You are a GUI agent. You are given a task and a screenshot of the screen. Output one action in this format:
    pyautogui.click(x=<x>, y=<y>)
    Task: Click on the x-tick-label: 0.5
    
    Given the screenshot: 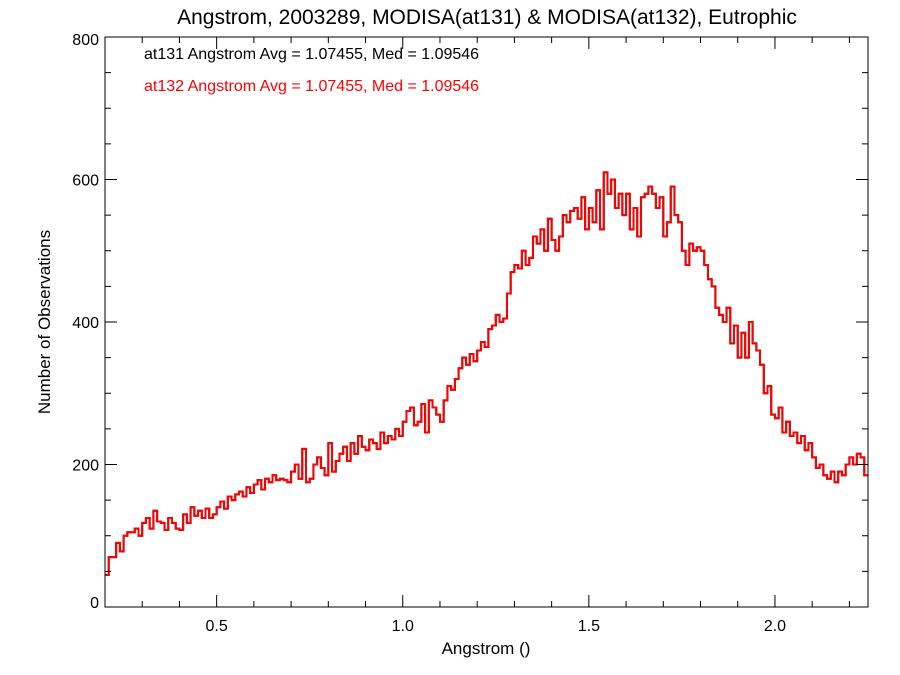 What is the action you would take?
    pyautogui.click(x=217, y=626)
    